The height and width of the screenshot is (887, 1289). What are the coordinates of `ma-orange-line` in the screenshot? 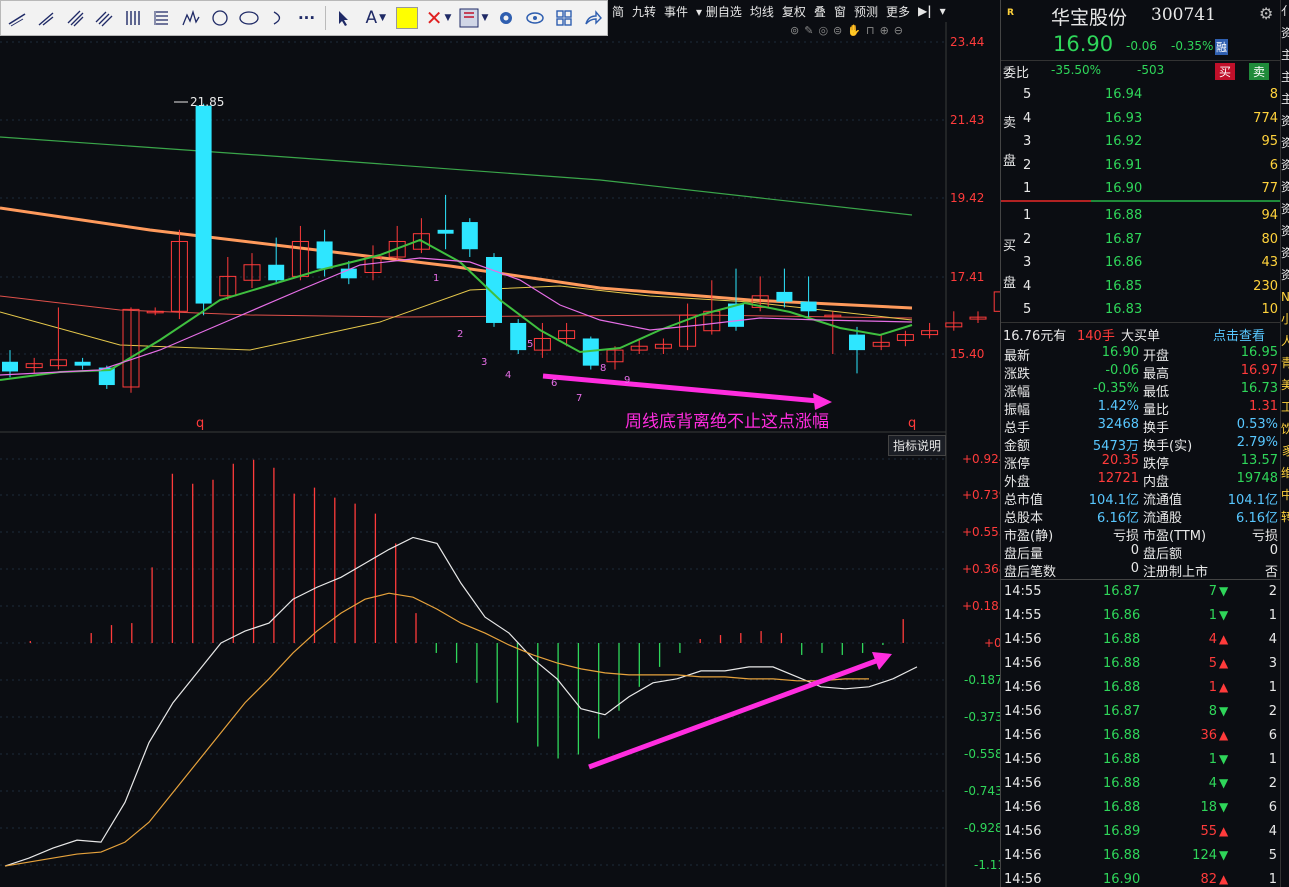 It's located at (456, 258).